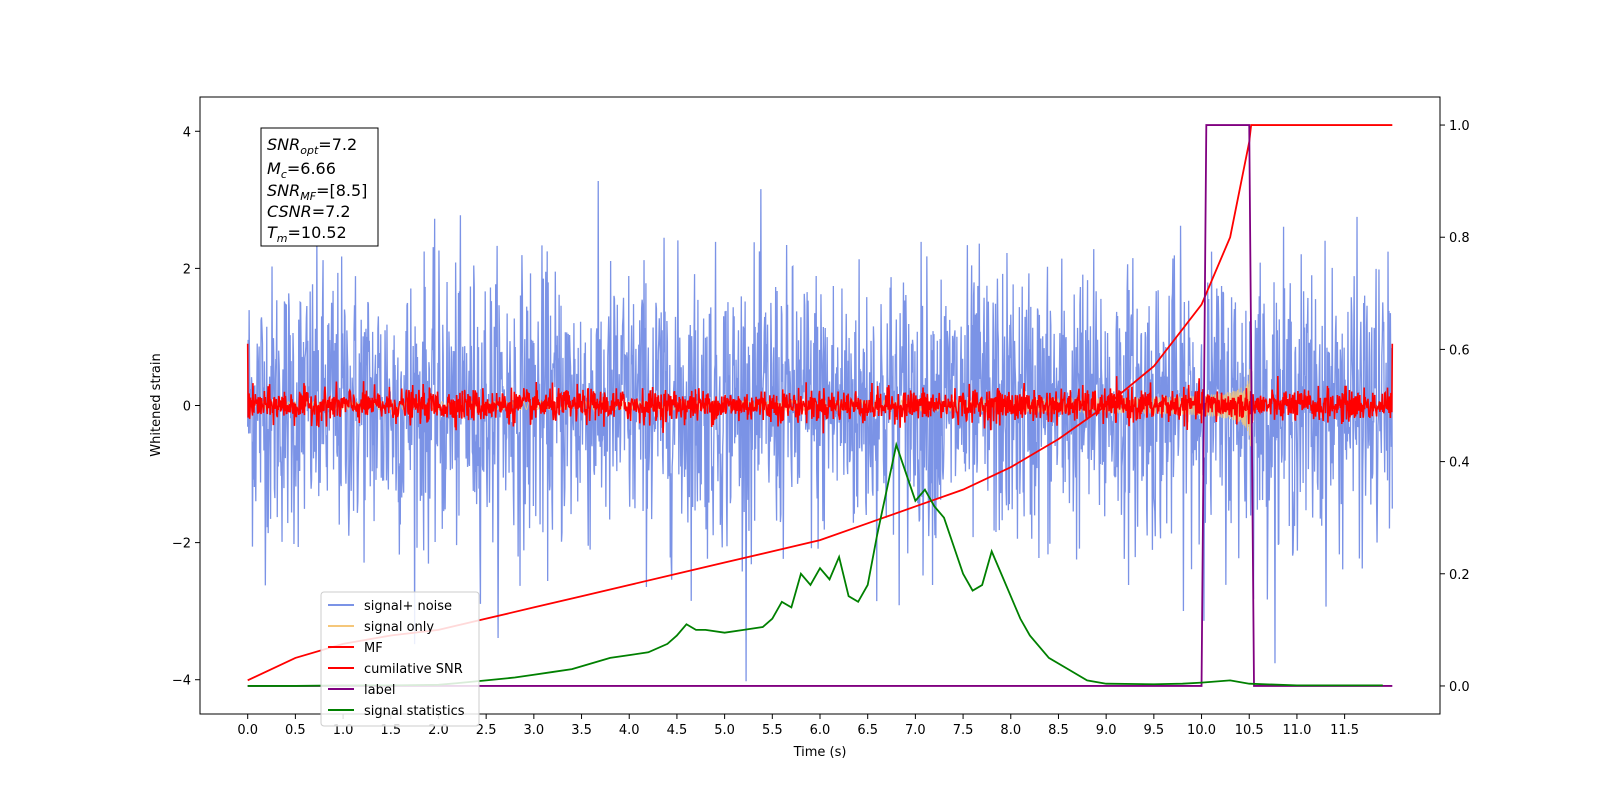 Image resolution: width=1600 pixels, height=800 pixels. I want to click on legend-entry: MF, so click(373, 648).